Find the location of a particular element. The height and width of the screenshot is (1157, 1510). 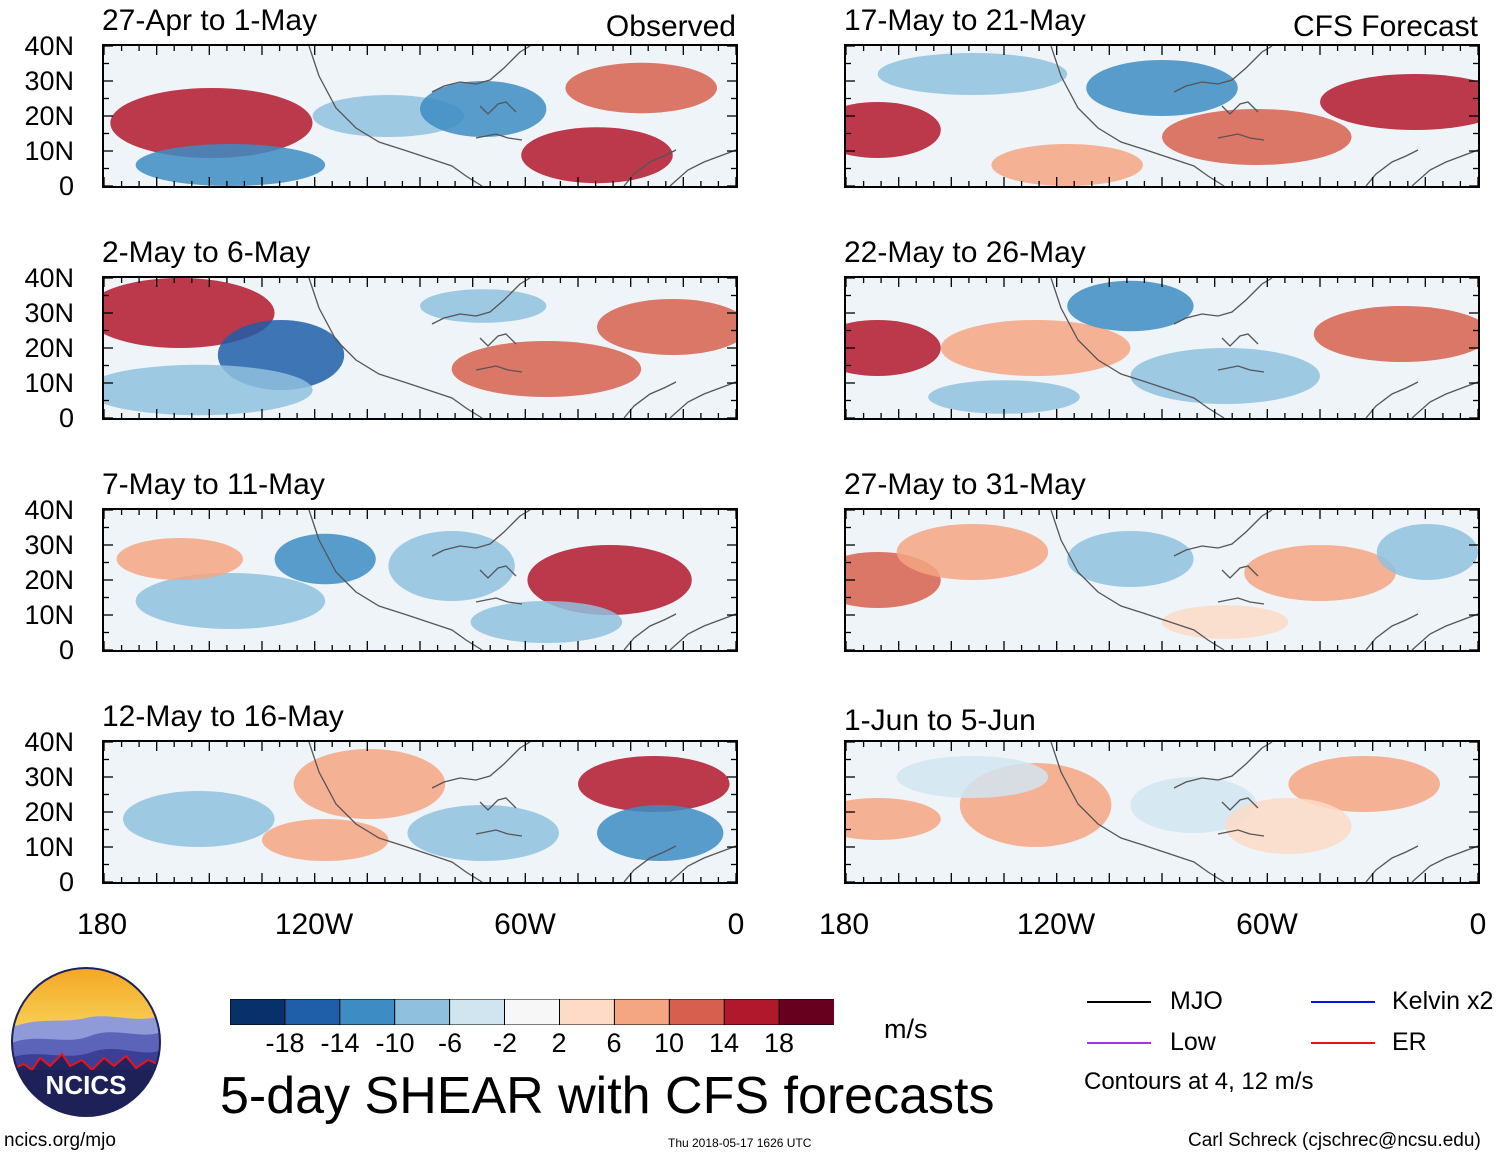

legend-swatch-mjo is located at coordinates (1119, 1002).